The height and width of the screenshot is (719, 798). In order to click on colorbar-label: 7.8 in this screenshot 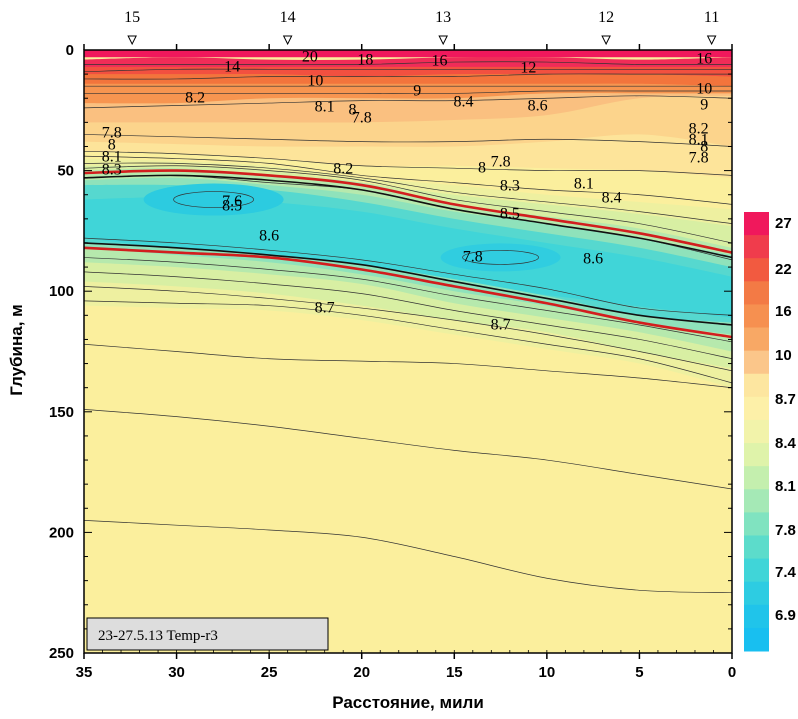, I will do `click(785, 530)`.